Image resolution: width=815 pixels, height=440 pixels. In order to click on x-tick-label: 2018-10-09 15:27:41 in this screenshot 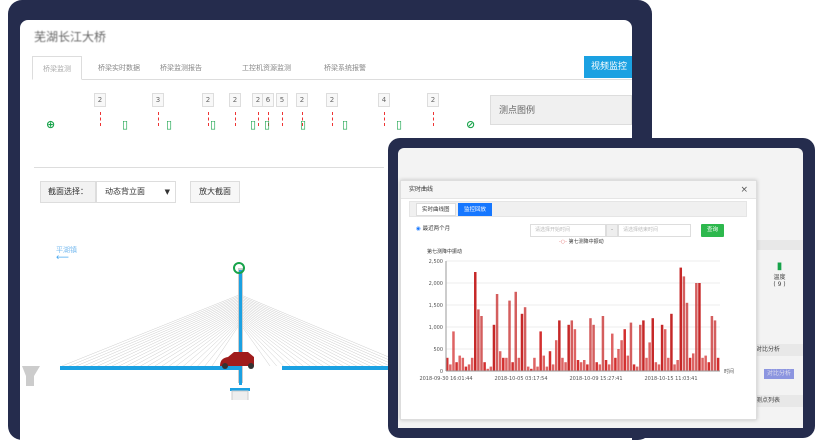, I will do `click(595, 378)`.